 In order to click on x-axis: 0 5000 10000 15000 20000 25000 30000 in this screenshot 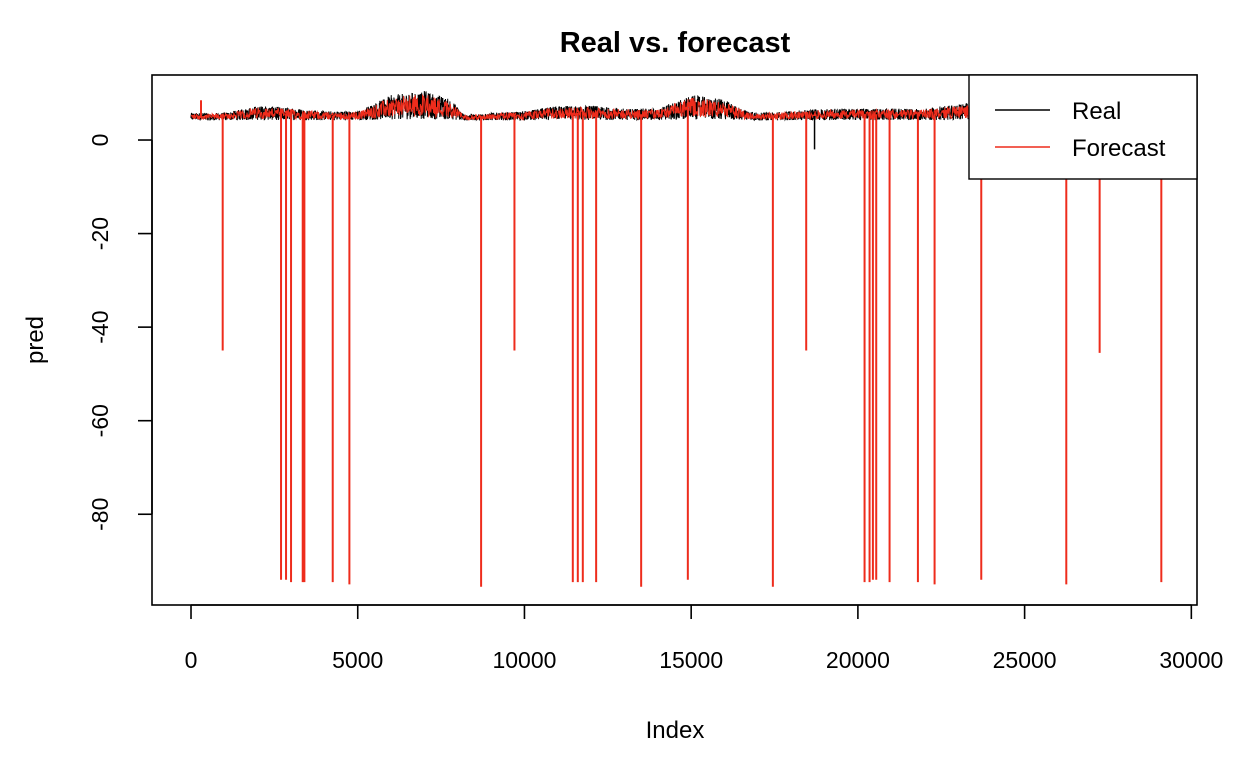, I will do `click(704, 638)`.